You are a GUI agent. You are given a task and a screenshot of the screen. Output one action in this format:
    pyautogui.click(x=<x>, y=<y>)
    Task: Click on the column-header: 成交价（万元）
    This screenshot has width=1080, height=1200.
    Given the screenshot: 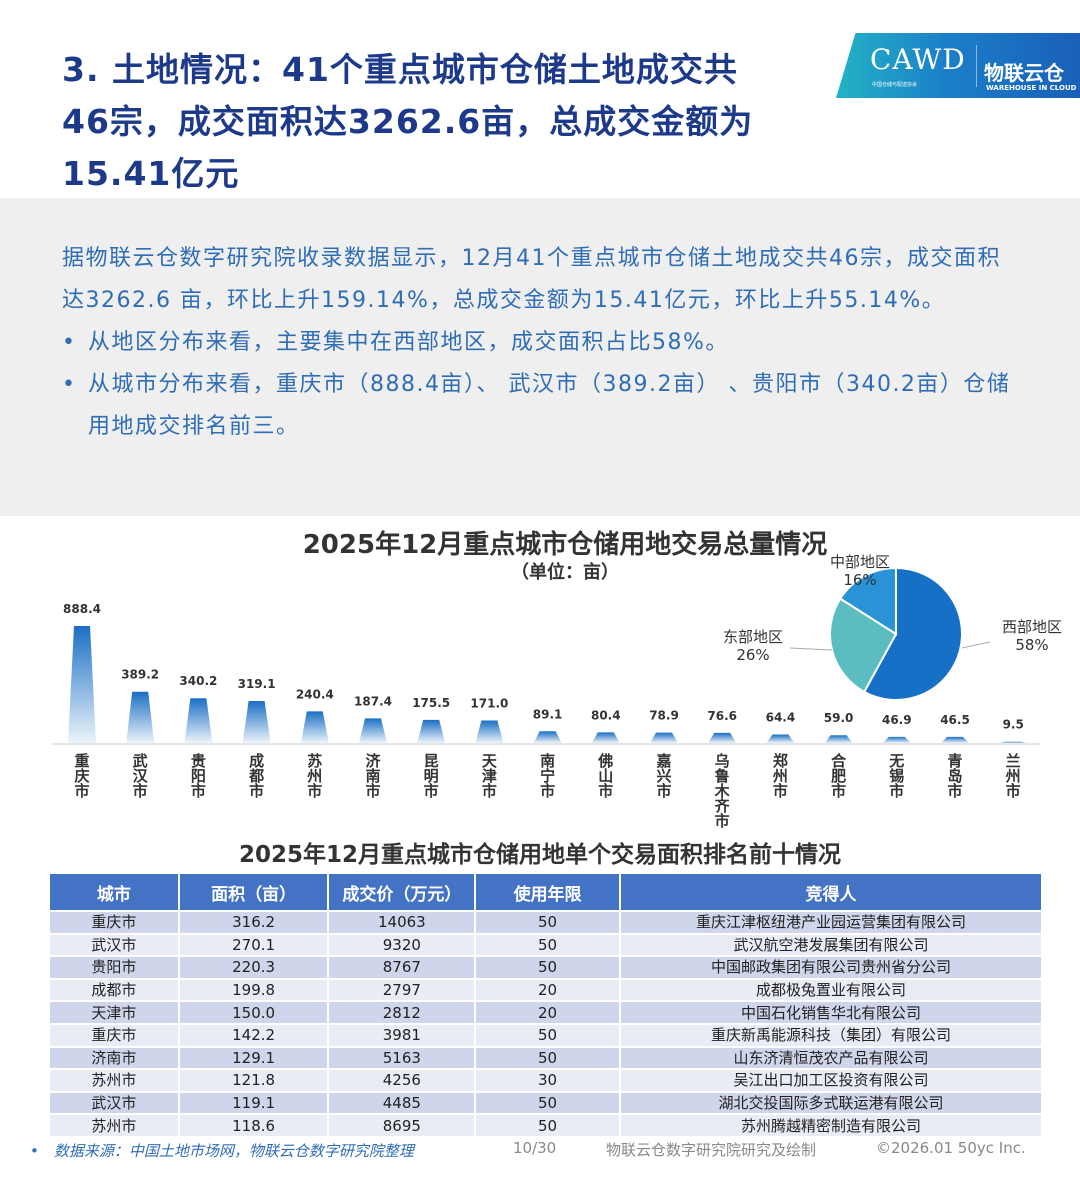 What is the action you would take?
    pyautogui.click(x=402, y=892)
    